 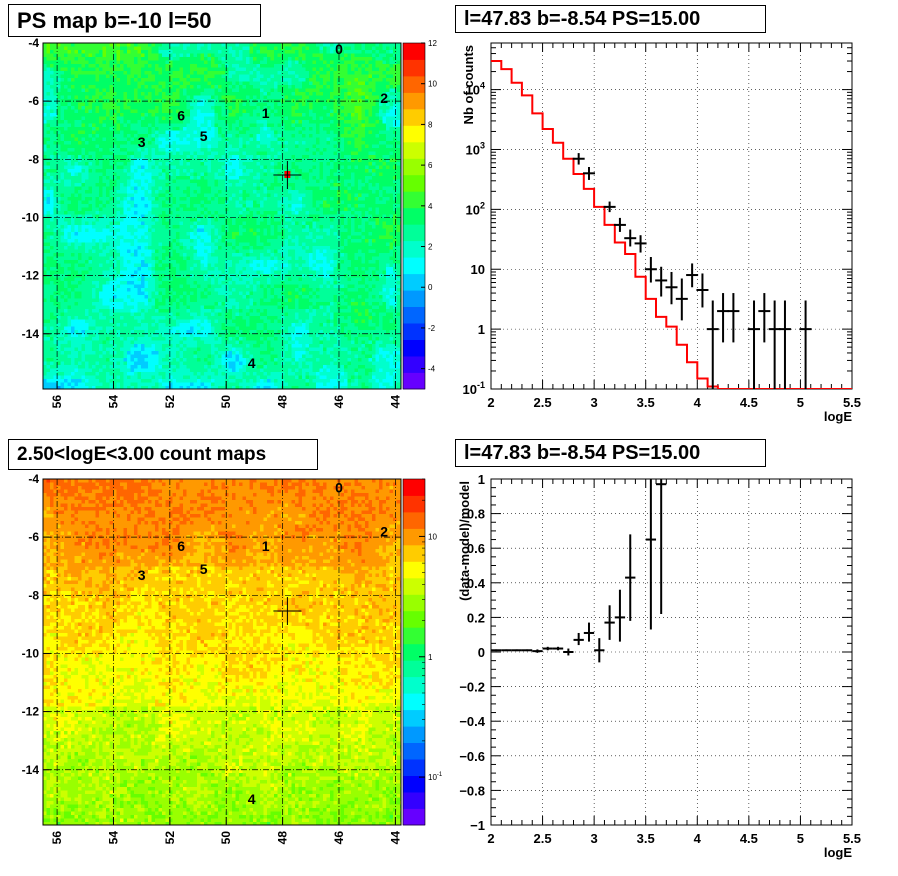 I want to click on panel-title-ps-map: PS map b=-10 l=50, so click(x=134, y=20).